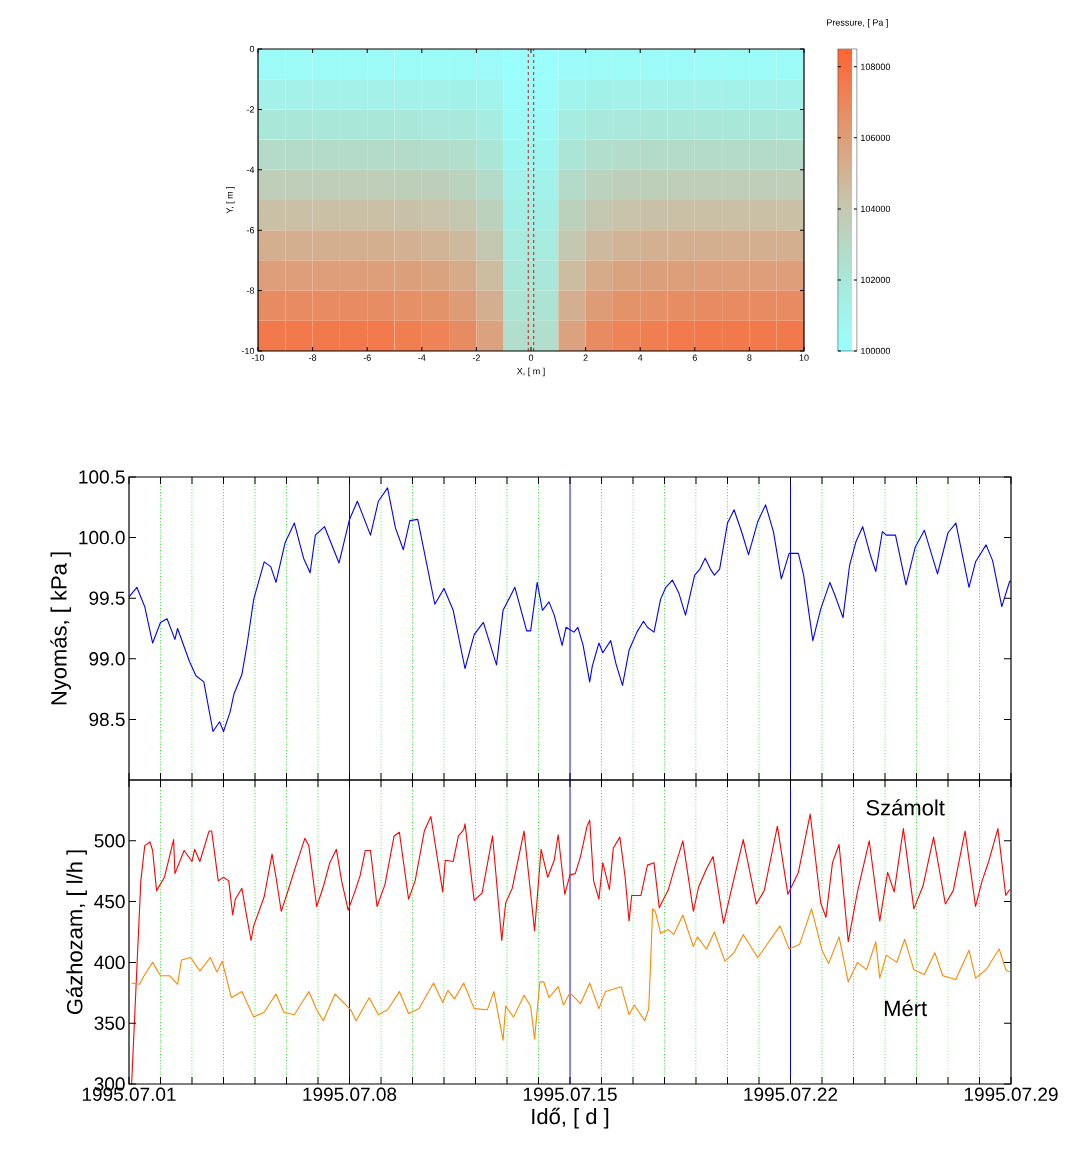  Describe the element at coordinates (109, 841) in the screenshot. I see `y-tick-label: 500` at that location.